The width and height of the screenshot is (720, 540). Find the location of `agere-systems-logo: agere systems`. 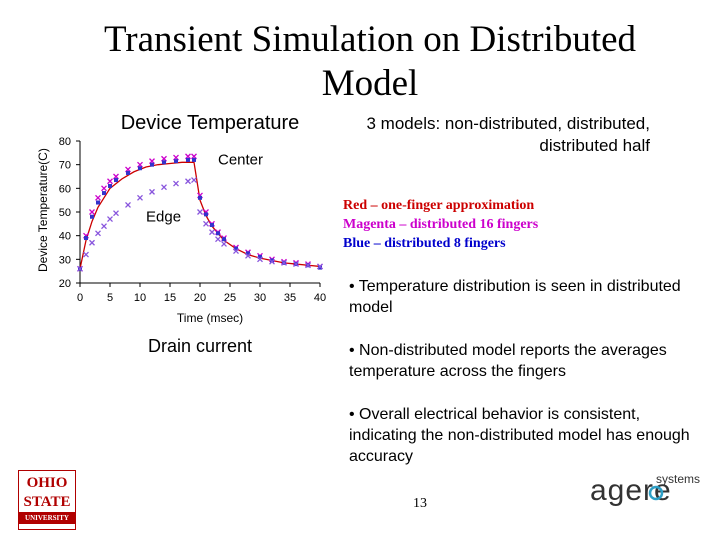

agere-systems-logo: agere systems is located at coordinates (645, 490).